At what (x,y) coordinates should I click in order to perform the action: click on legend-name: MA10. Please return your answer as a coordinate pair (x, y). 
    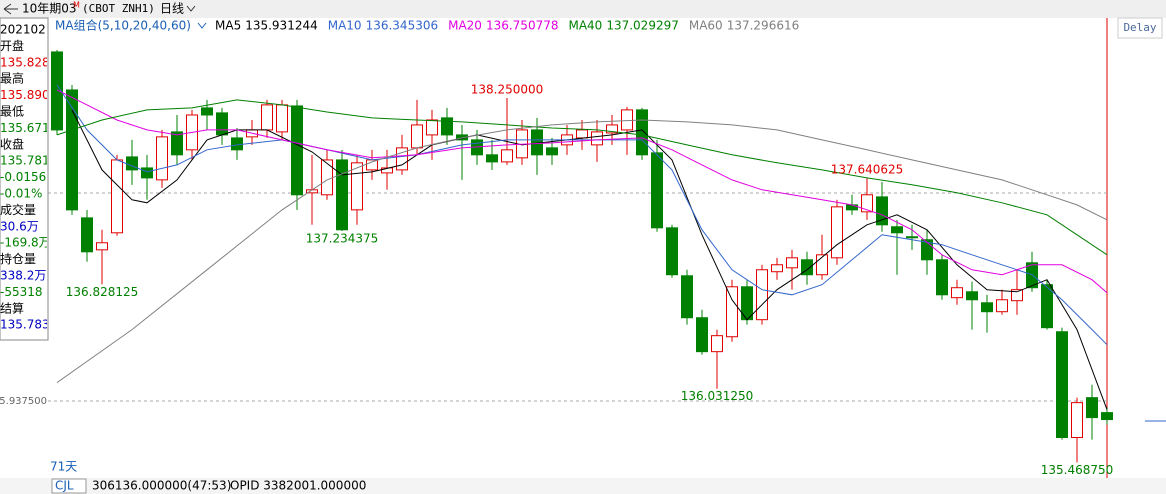
    Looking at the image, I should click on (345, 26).